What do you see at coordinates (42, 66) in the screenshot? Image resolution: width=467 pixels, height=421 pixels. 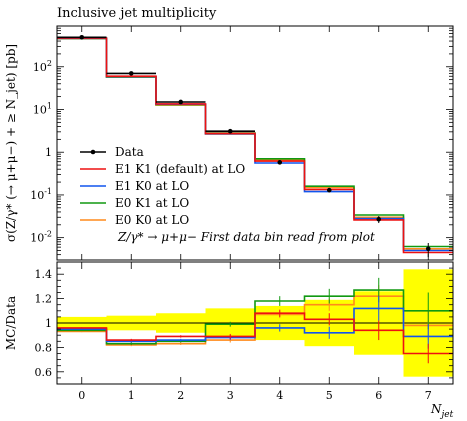 I see `main-ytick-label: 10²` at bounding box center [42, 66].